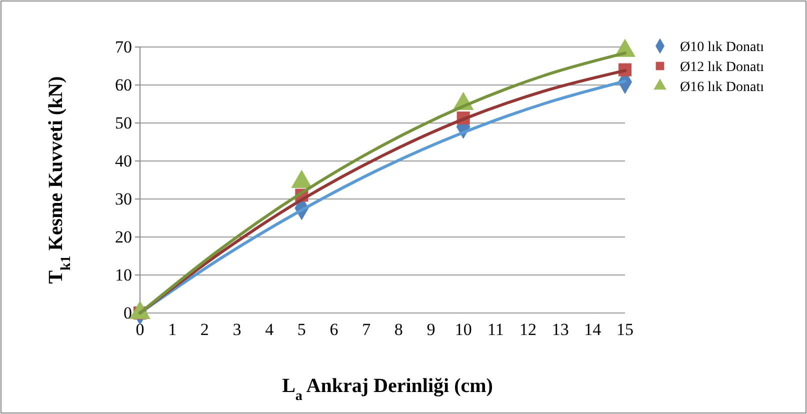  What do you see at coordinates (123, 46) in the screenshot?
I see `y-tick-label: 70` at bounding box center [123, 46].